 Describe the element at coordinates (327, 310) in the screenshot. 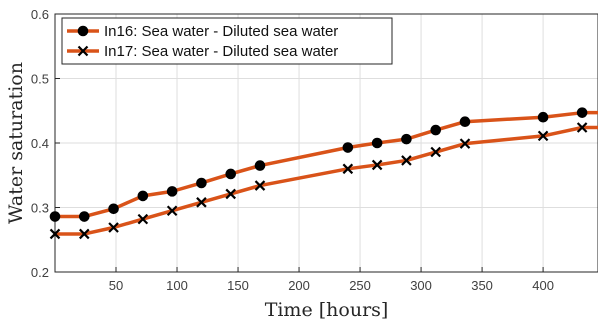

I see `x-axis-label: Time [hours]` at that location.